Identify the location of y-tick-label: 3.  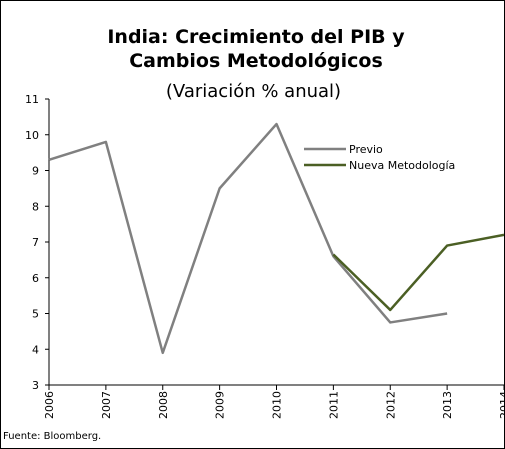
(35, 385).